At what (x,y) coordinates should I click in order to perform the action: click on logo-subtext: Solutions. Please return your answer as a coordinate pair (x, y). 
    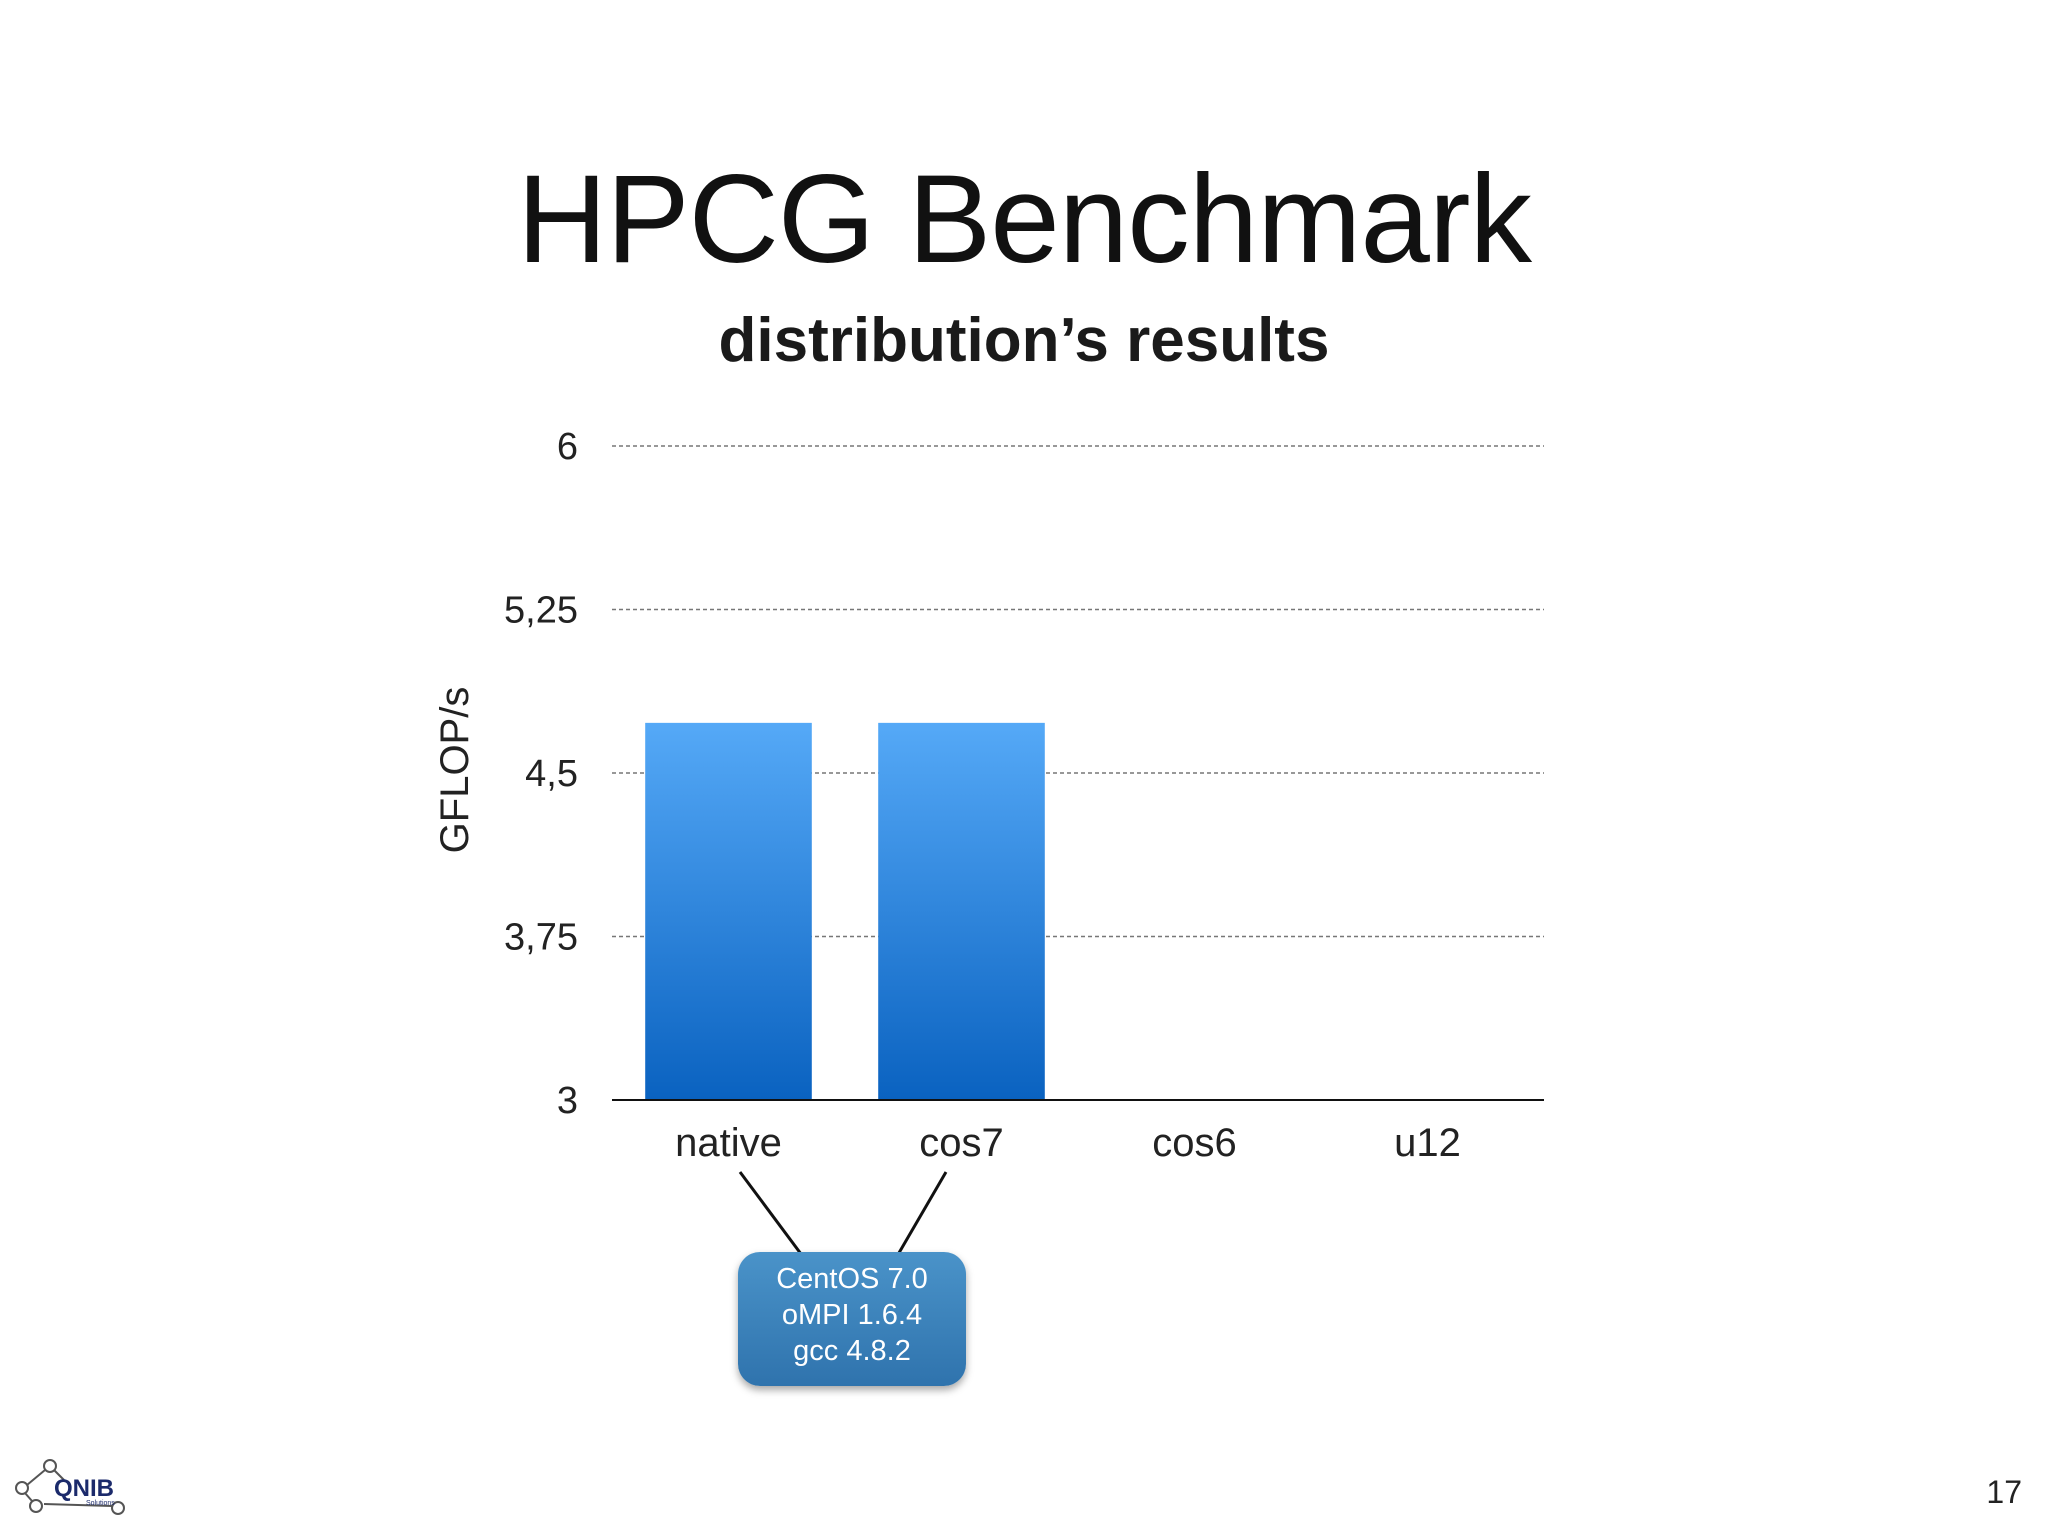
    Looking at the image, I should click on (100, 1503).